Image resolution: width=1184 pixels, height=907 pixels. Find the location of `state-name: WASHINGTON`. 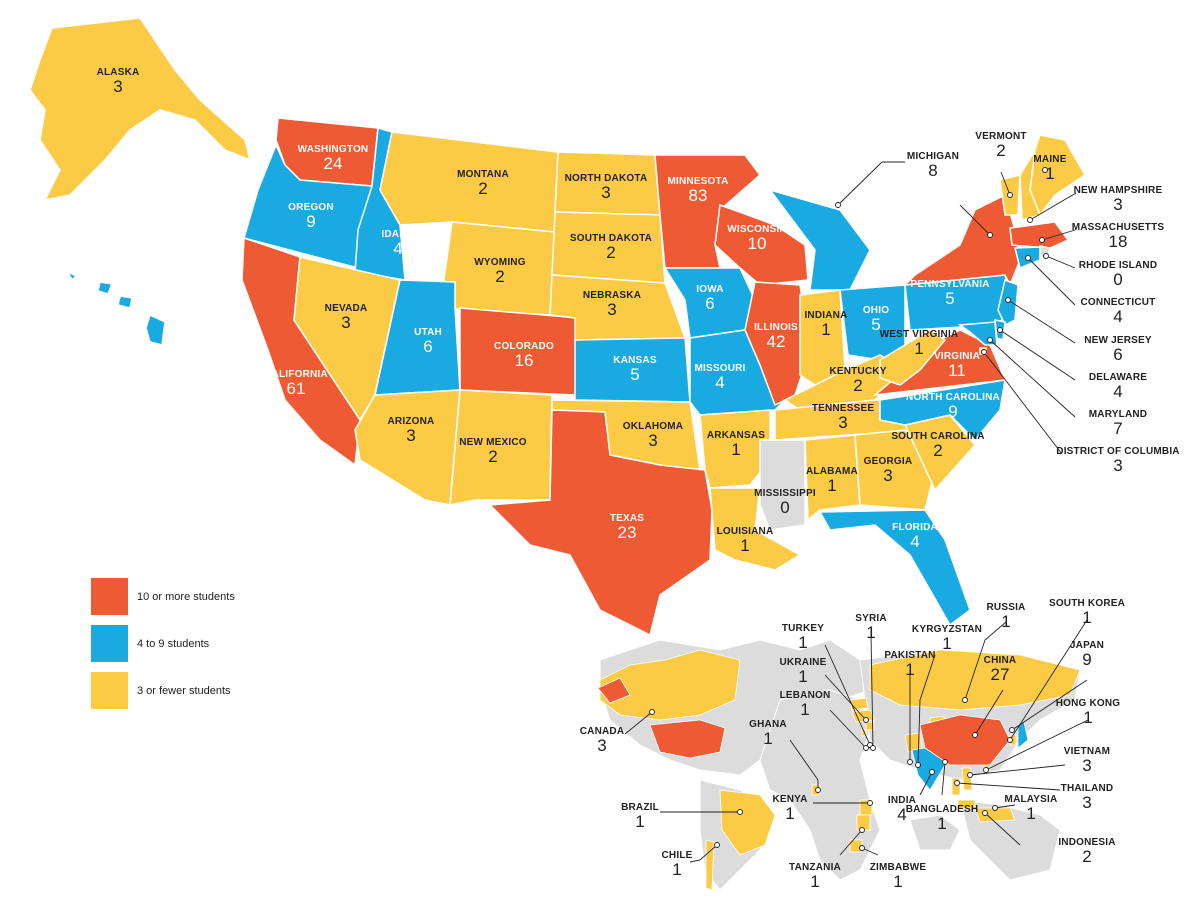

state-name: WASHINGTON is located at coordinates (333, 149).